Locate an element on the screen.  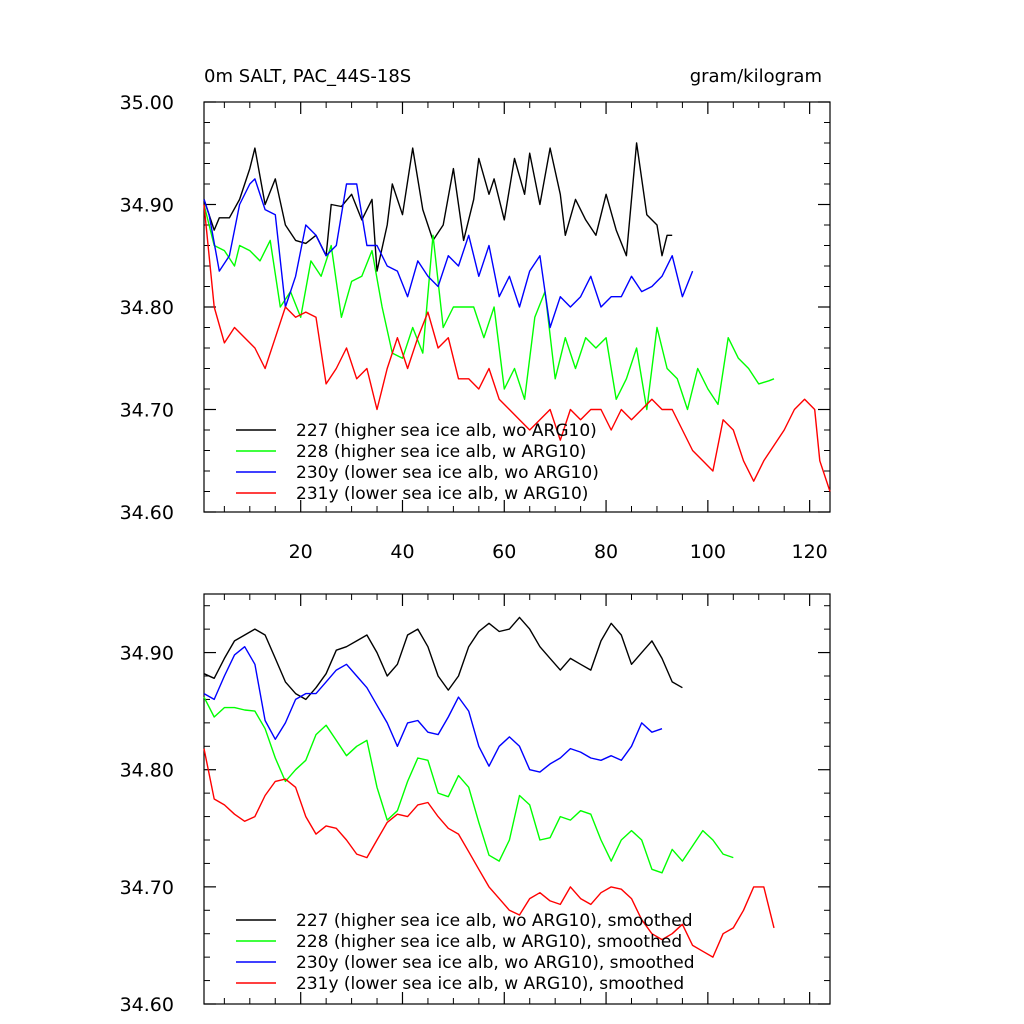
legend-label: 230y (lower sea ice alb, wo ARG10) is located at coordinates (447, 473).